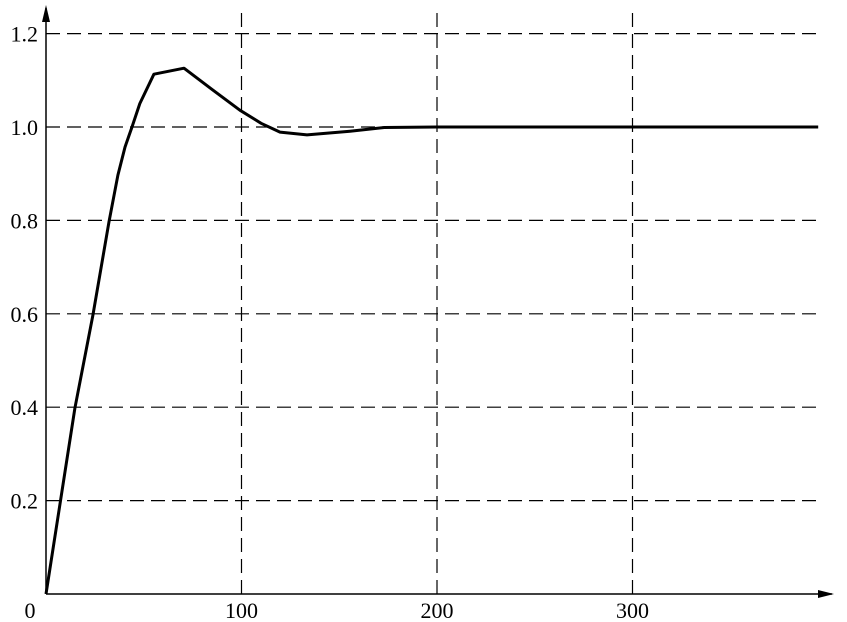  I want to click on y-tick-label: 0.4, so click(25, 407).